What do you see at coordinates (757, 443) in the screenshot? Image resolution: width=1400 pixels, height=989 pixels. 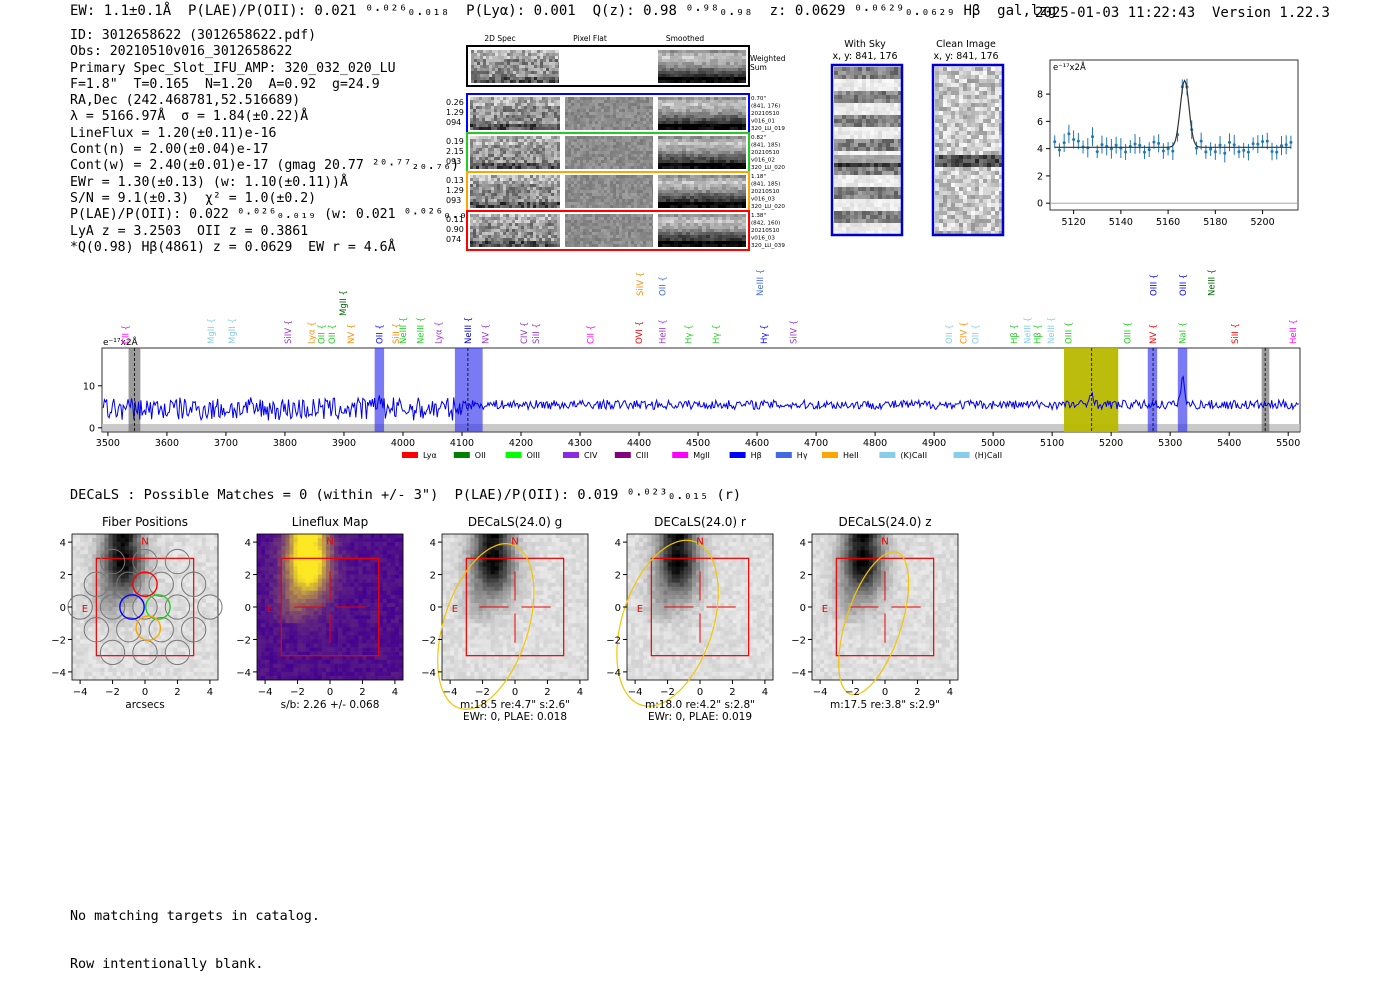 I see `spectrum-xtick-label: 4600` at bounding box center [757, 443].